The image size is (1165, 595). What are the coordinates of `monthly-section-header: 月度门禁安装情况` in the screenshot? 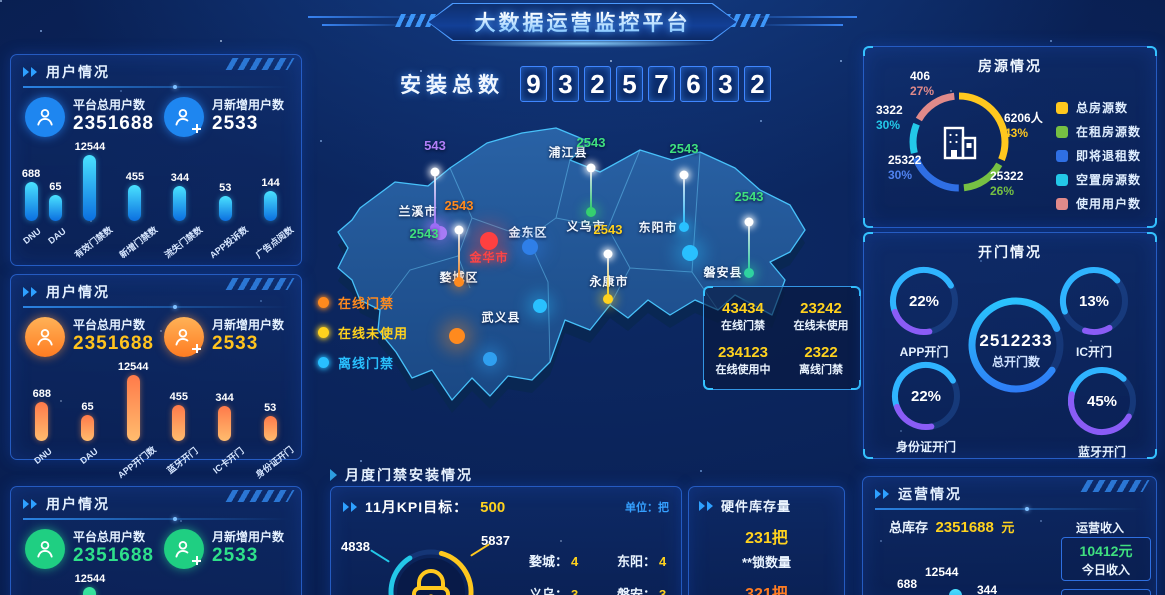 It's located at (401, 475).